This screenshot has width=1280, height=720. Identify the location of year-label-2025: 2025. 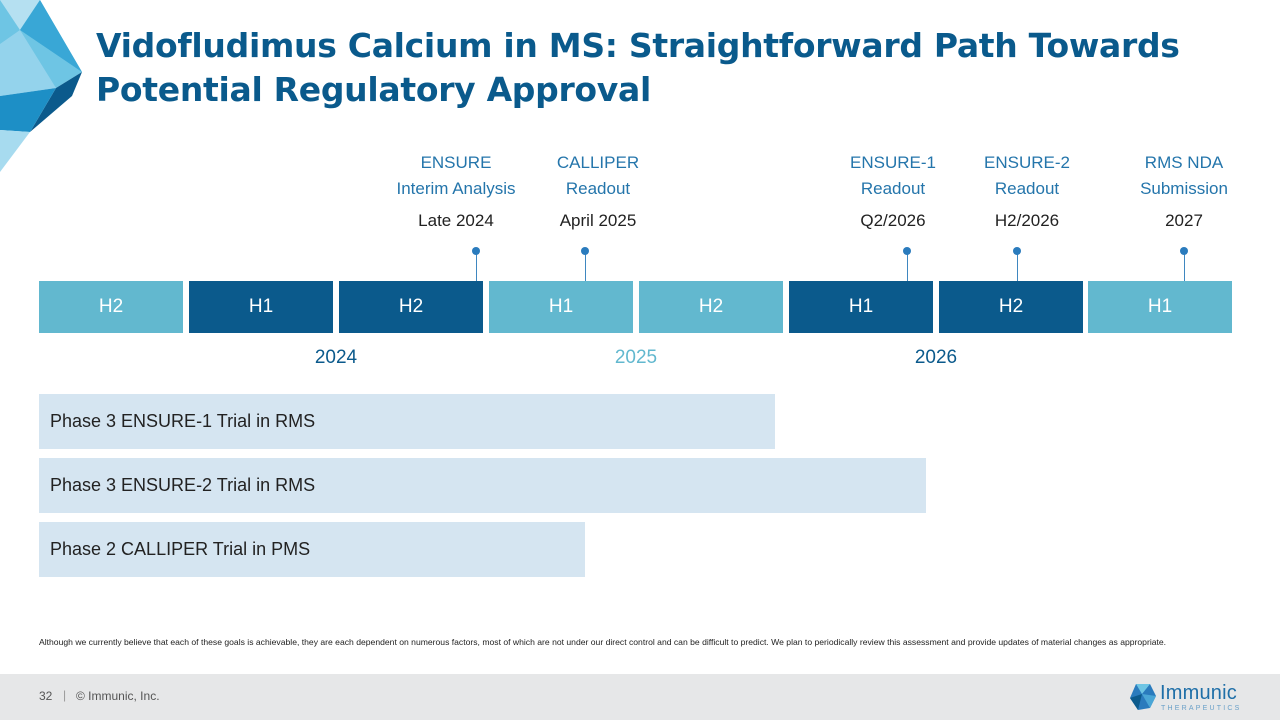
(636, 357).